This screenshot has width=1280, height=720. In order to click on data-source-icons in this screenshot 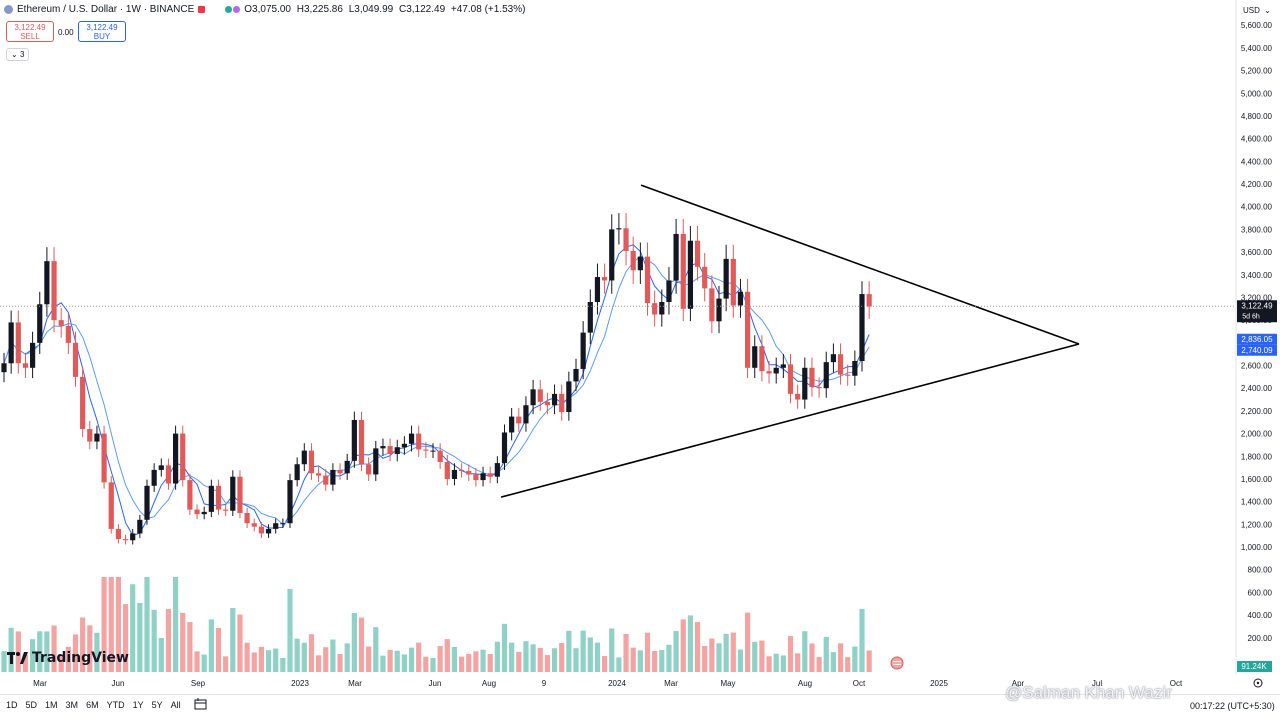, I will do `click(233, 9)`.